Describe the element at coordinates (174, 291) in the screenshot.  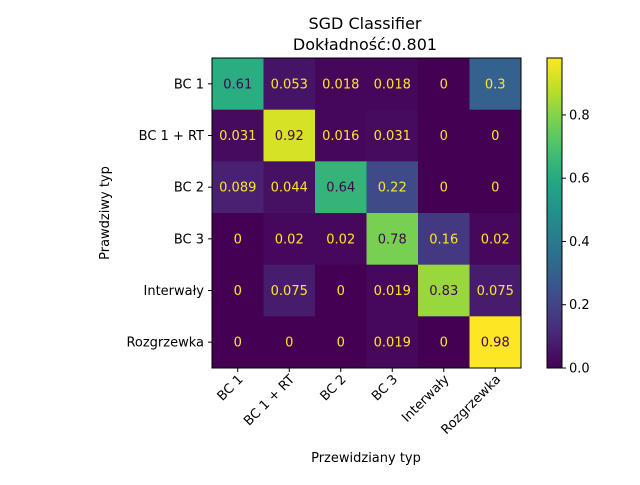
I see `y-tick-label: Interwały` at that location.